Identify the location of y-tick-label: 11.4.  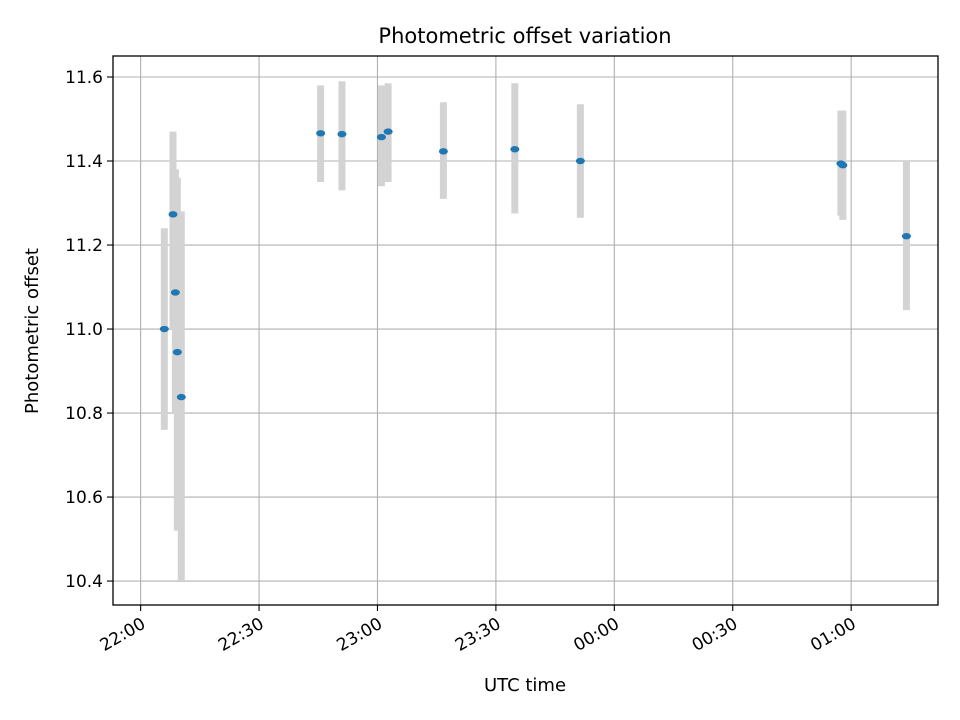
(84, 162).